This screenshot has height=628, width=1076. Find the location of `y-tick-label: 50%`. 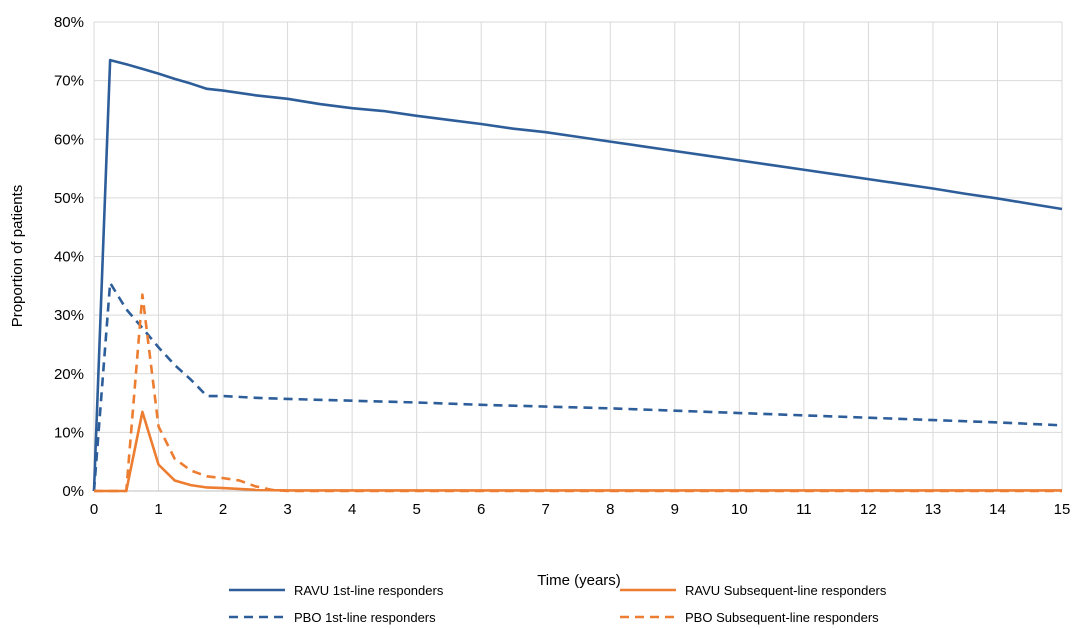

y-tick-label: 50% is located at coordinates (69, 198).